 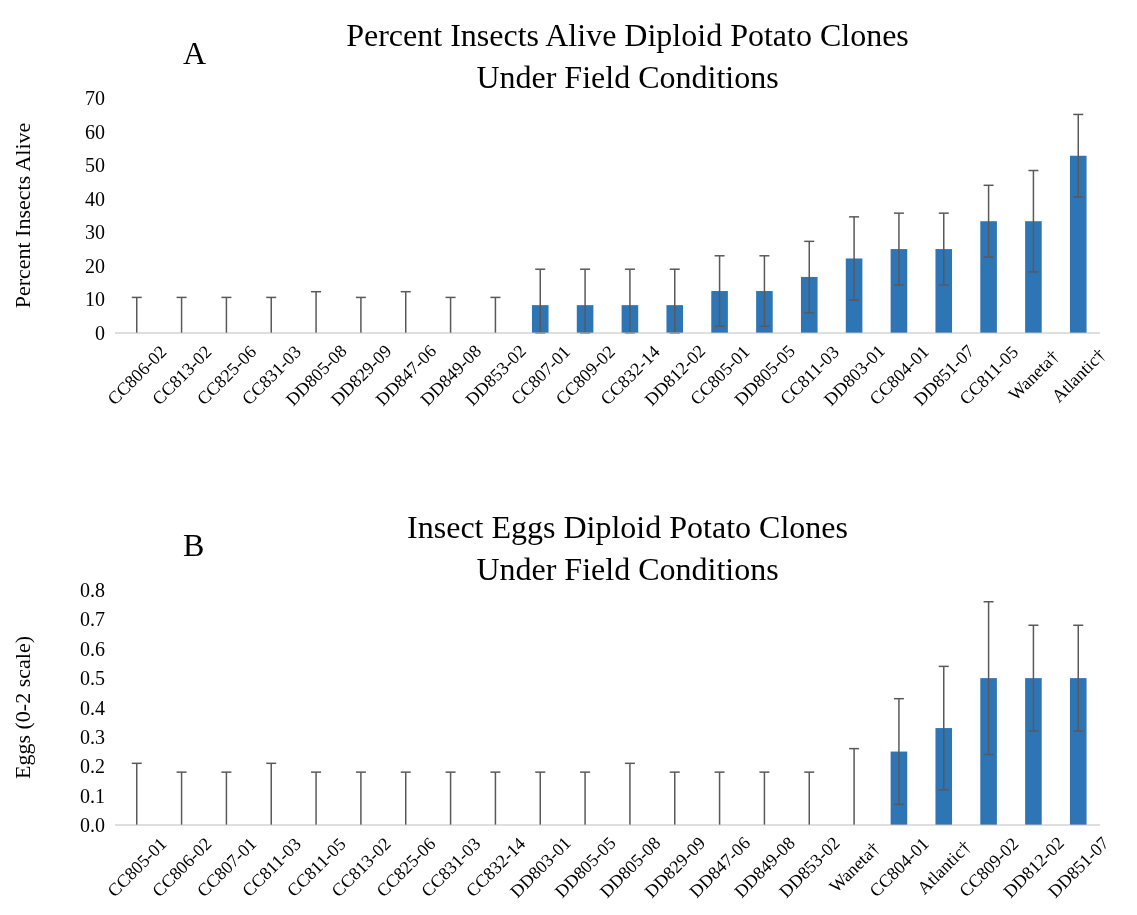 I want to click on y-tick-label: 0.6, so click(x=92, y=648).